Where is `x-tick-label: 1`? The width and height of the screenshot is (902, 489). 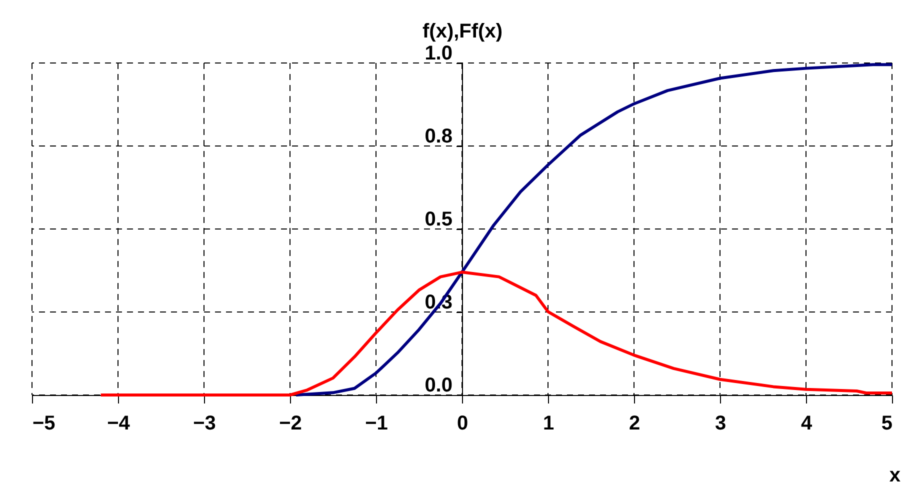
x-tick-label: 1 is located at coordinates (548, 423).